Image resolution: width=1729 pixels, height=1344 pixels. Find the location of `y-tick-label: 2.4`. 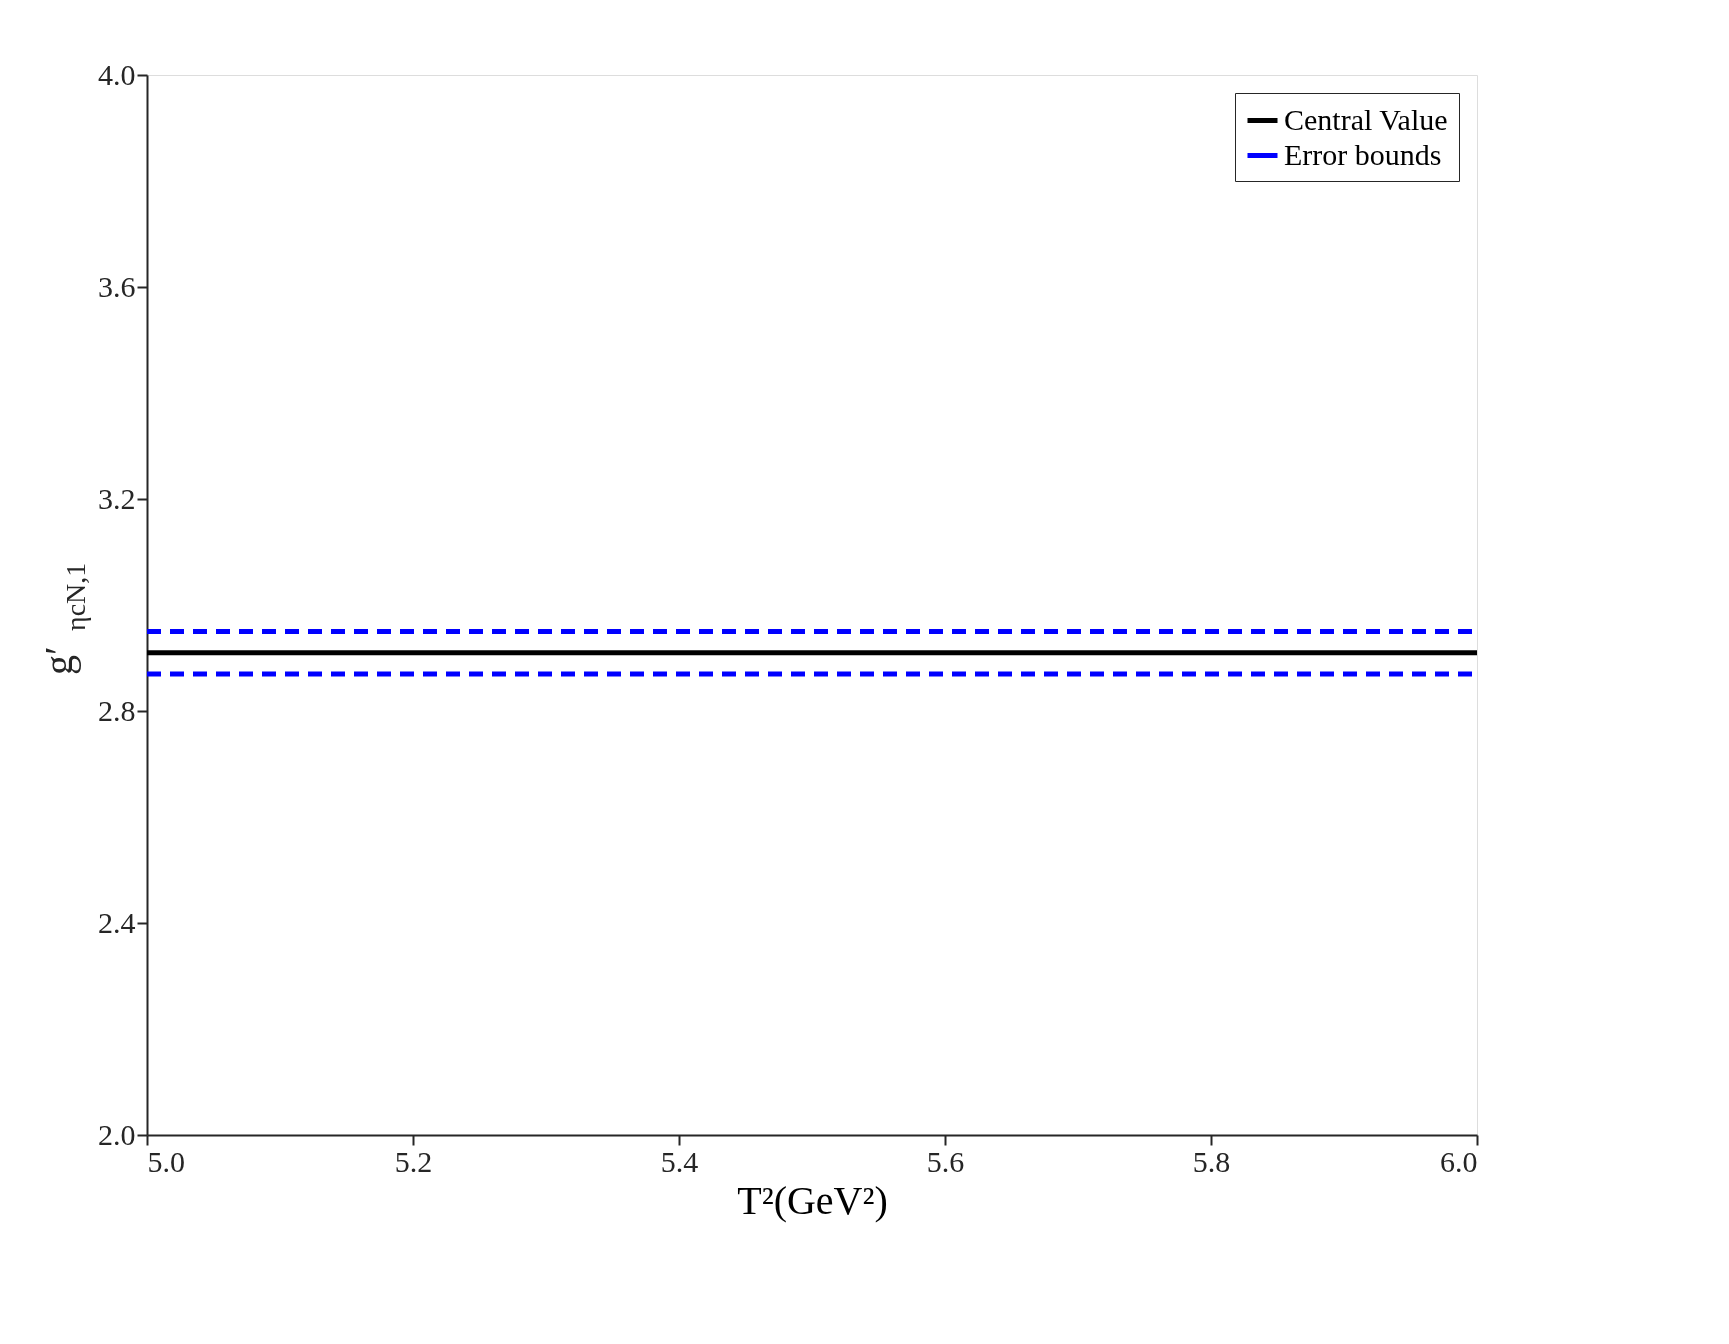

y-tick-label: 2.4 is located at coordinates (117, 922).